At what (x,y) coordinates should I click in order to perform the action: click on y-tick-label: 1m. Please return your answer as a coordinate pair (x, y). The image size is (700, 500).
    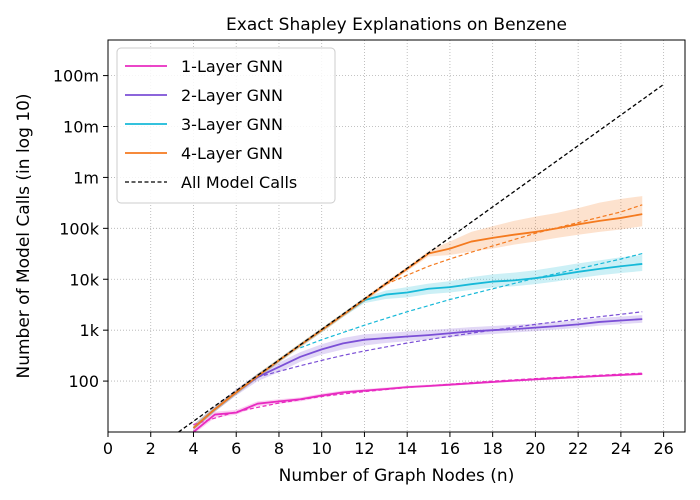
    Looking at the image, I should click on (86, 177).